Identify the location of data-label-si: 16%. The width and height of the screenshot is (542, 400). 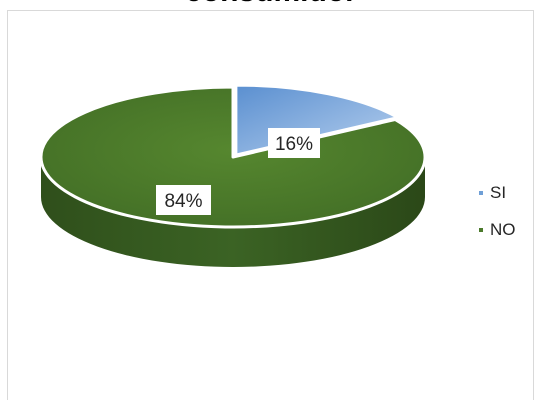
(294, 143).